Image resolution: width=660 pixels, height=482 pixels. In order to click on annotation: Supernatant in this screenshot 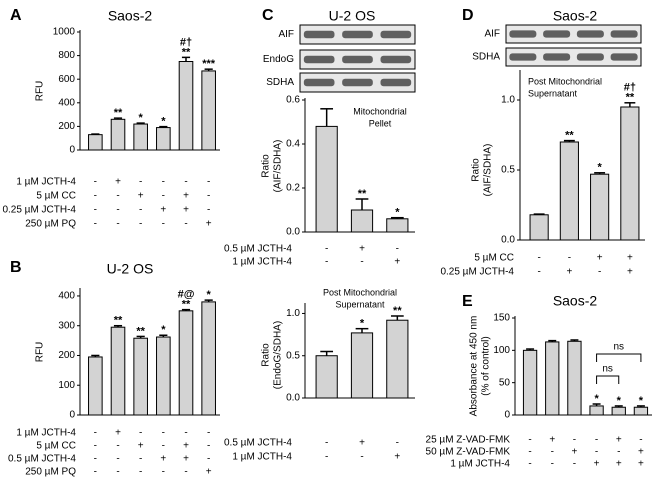, I will do `click(553, 93)`.